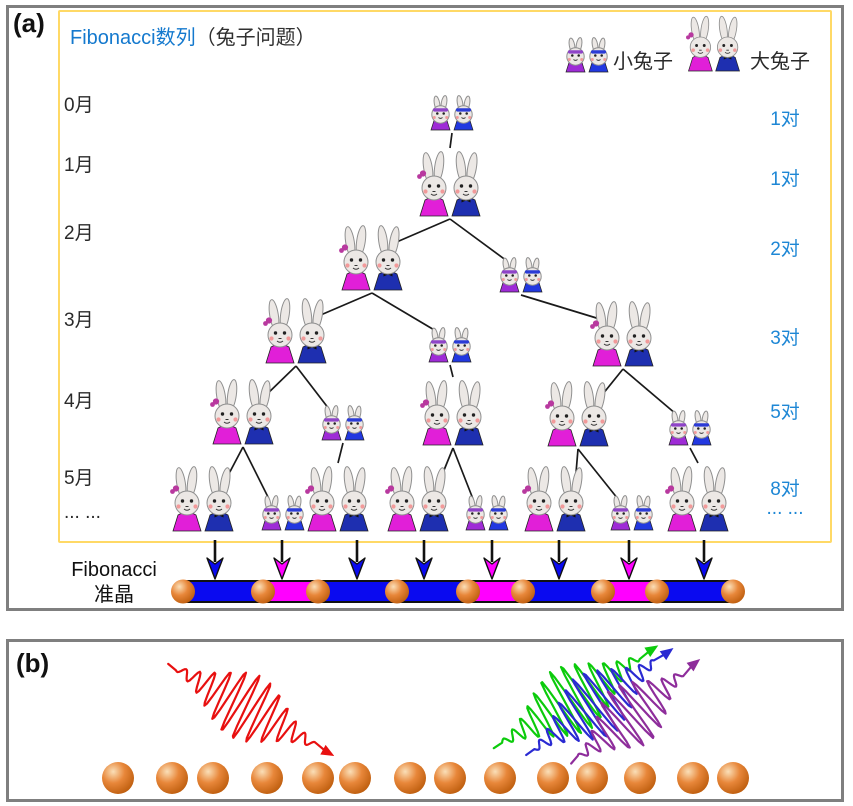 This screenshot has height=806, width=853. What do you see at coordinates (29, 23) in the screenshot?
I see `panel-a-label: (a)` at bounding box center [29, 23].